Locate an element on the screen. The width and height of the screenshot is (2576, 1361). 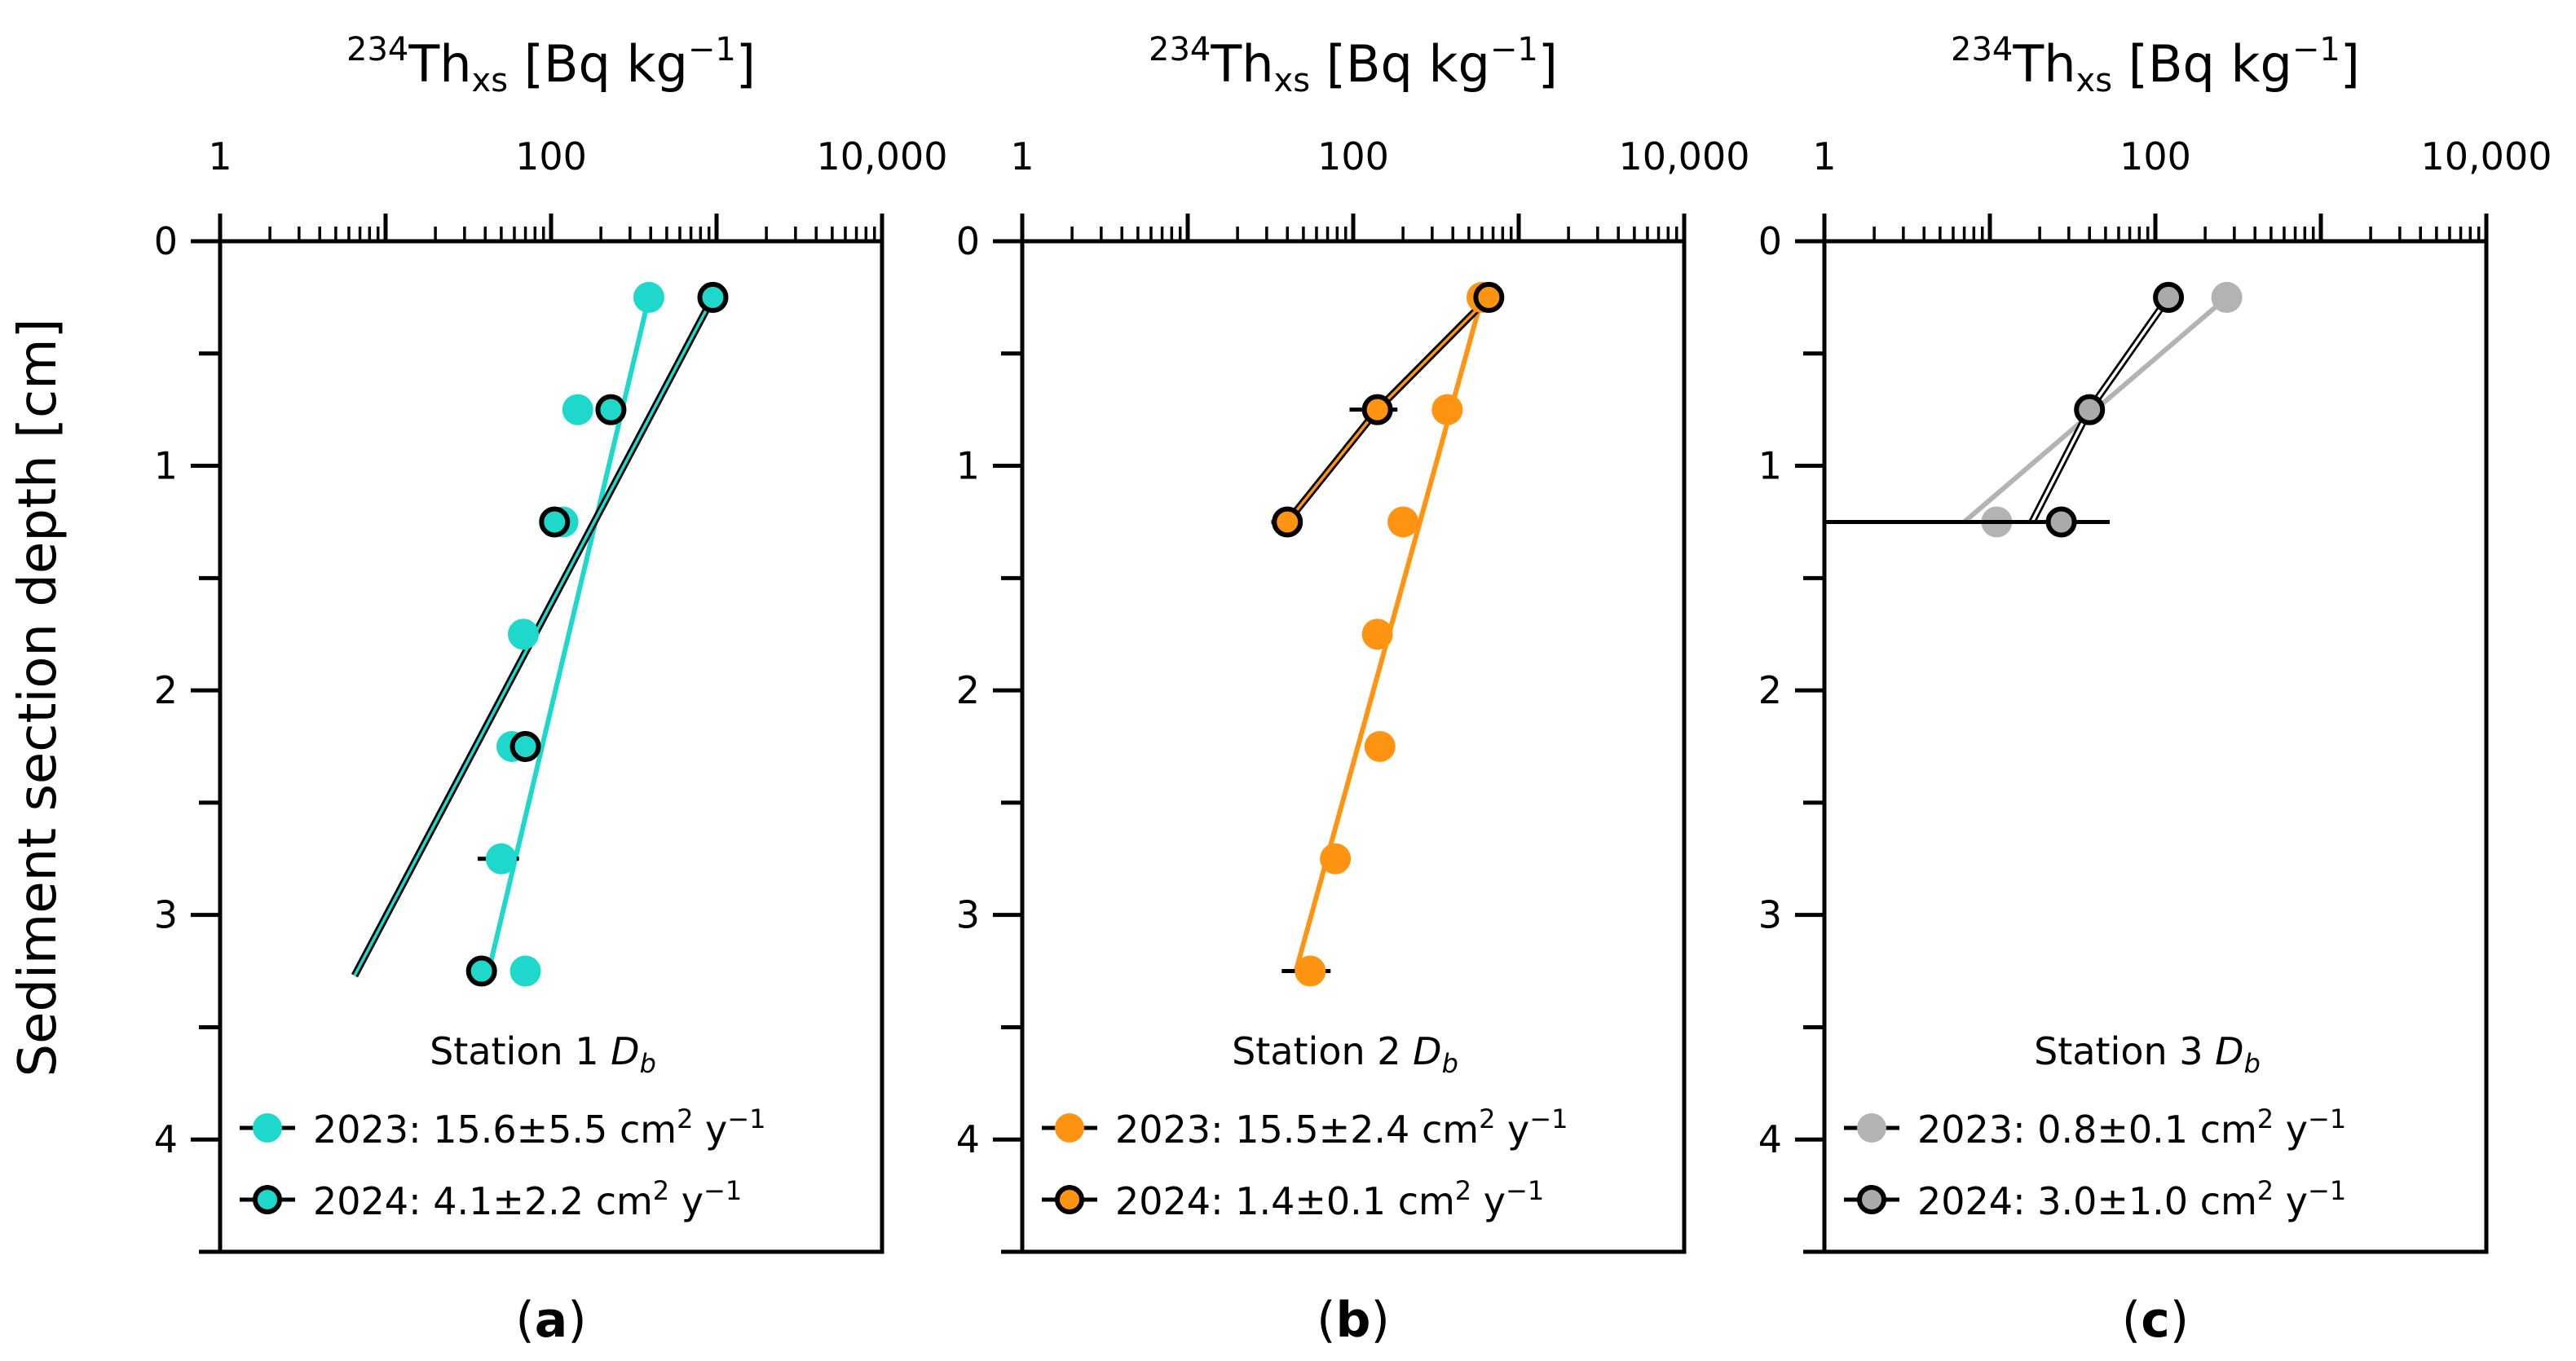
legend-value: 15.5±2.4 is located at coordinates (1322, 1130).